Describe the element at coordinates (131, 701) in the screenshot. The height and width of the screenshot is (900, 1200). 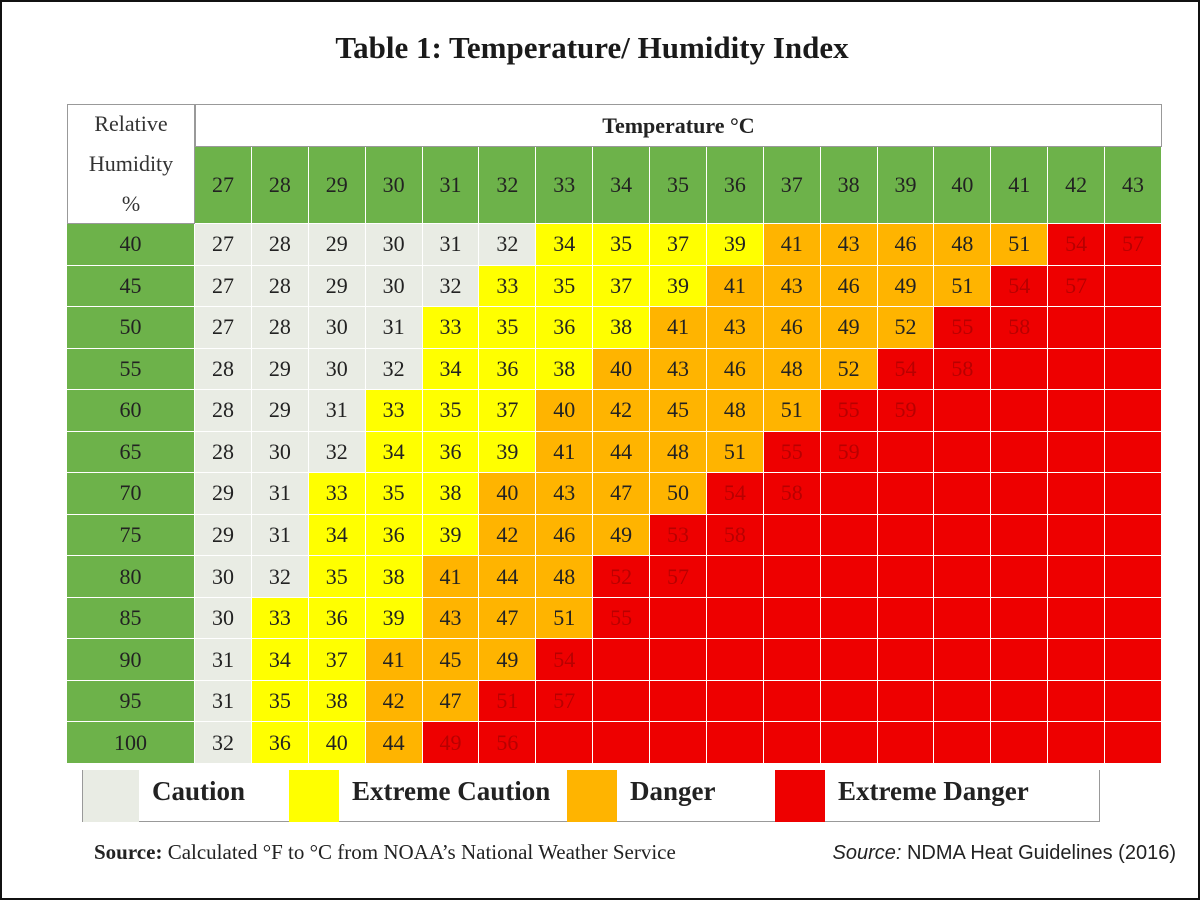
I see `row-header: 95` at that location.